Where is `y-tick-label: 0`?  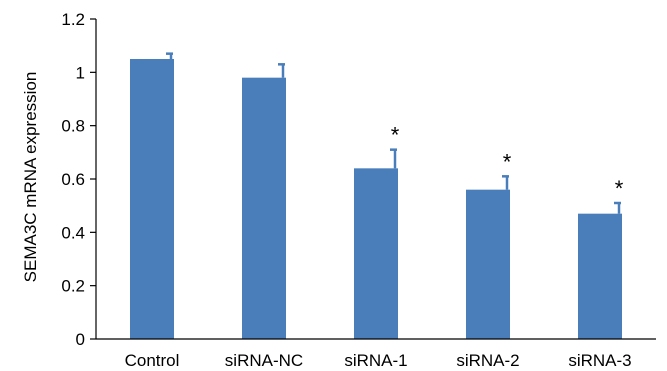
y-tick-label: 0 is located at coordinates (80, 339).